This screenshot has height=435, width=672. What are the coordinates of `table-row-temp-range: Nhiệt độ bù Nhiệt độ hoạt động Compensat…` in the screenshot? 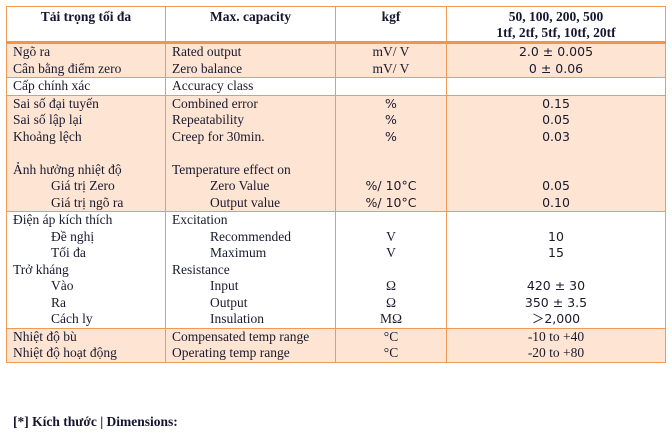 It's located at (336, 345).